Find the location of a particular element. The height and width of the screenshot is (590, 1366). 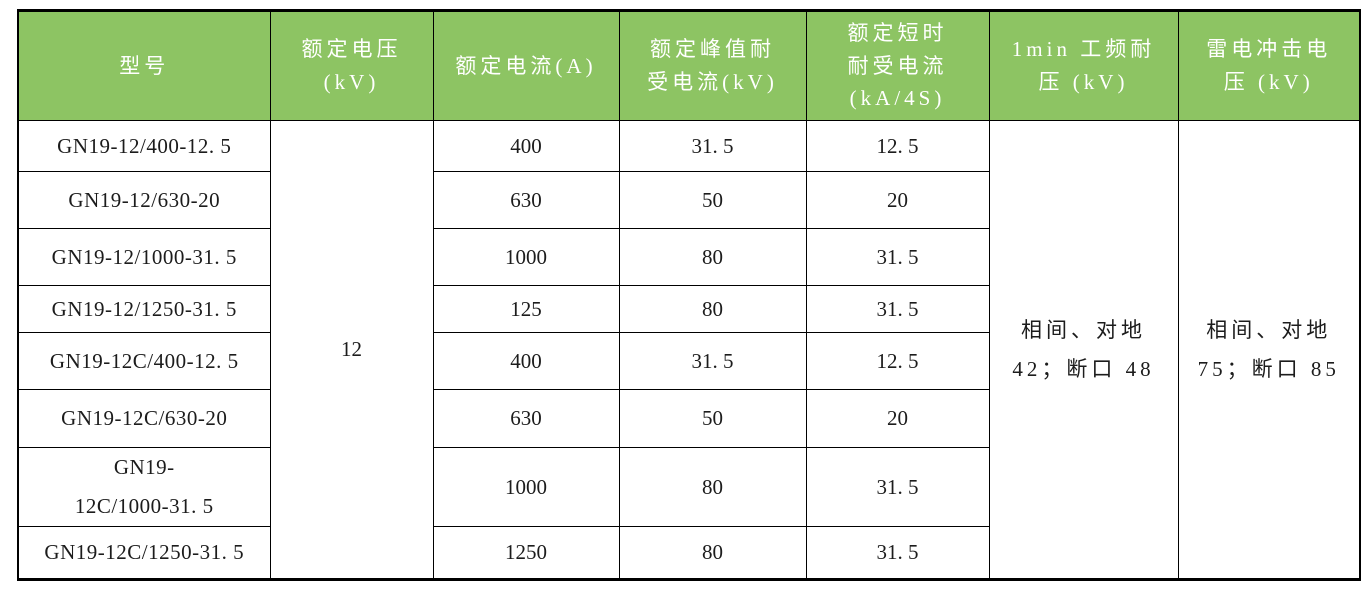

table-row: GN19-12C/1250-31. 5 1250 80 31. 5 is located at coordinates (688, 553).